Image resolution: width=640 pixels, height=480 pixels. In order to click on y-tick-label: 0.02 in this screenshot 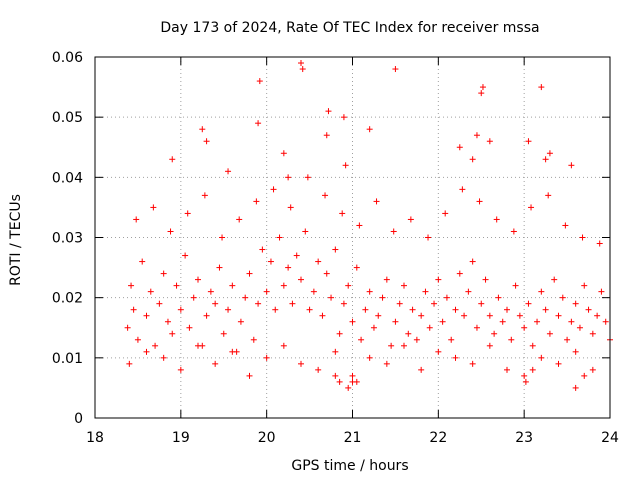, I will do `click(67, 299)`.